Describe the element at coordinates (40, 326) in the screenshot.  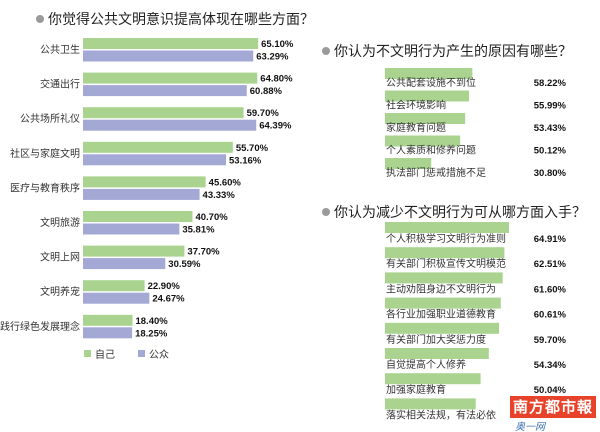
I see `category-label: 践行绿色发展理念` at that location.